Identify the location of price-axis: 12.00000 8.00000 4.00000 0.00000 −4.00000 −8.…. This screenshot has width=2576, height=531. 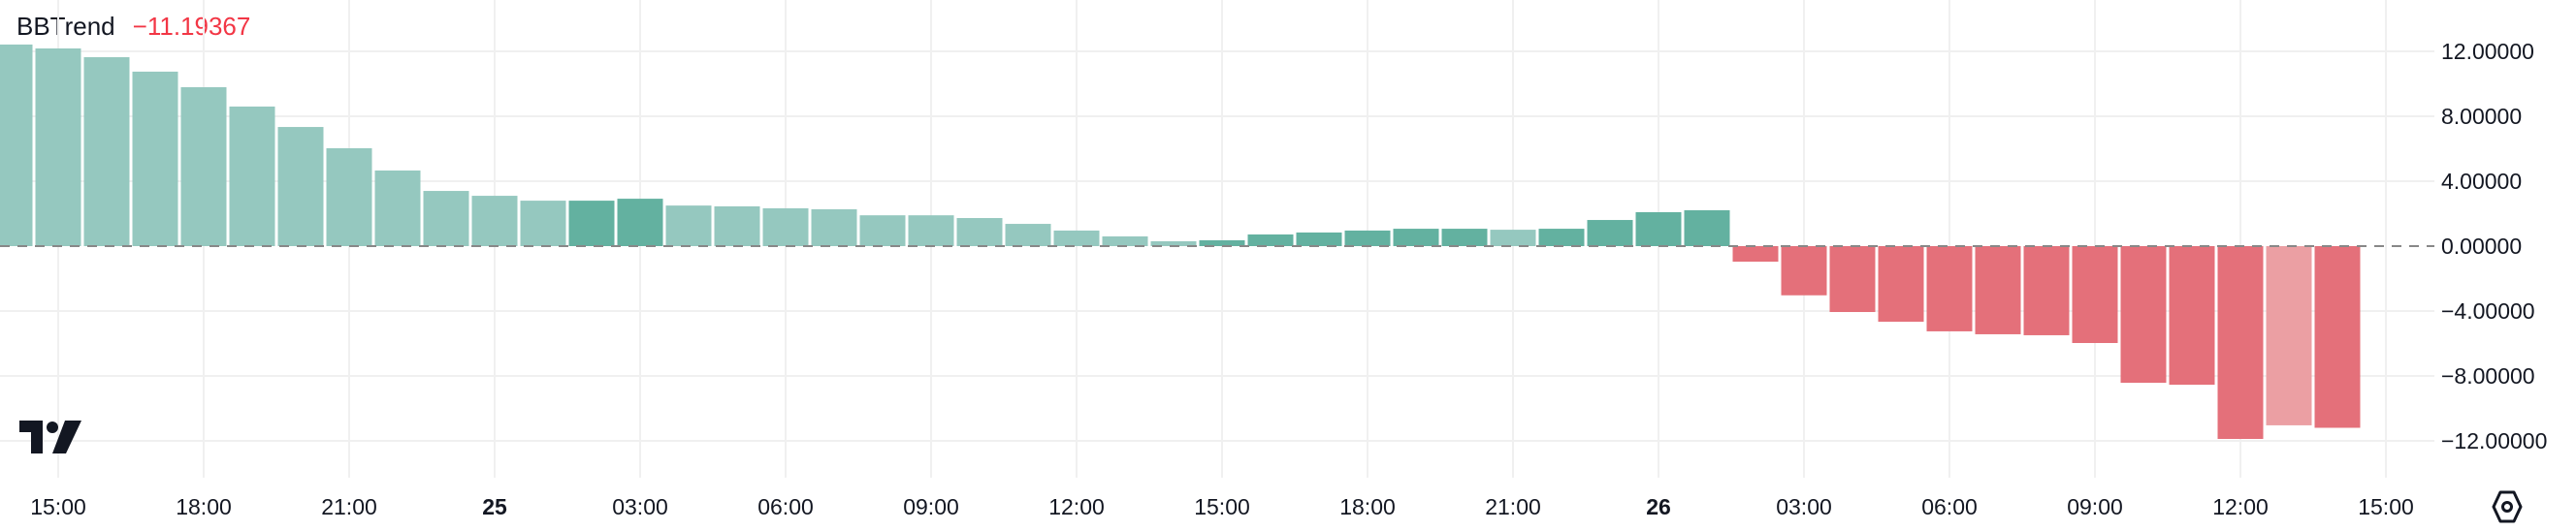
(2494, 246).